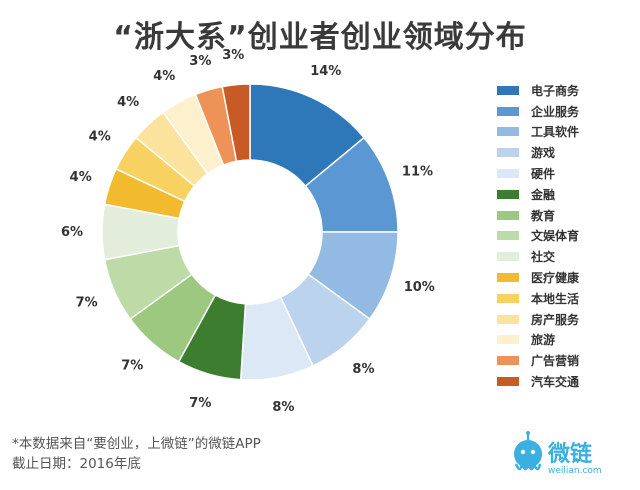  I want to click on legend-label: 汽车交通, so click(555, 382).